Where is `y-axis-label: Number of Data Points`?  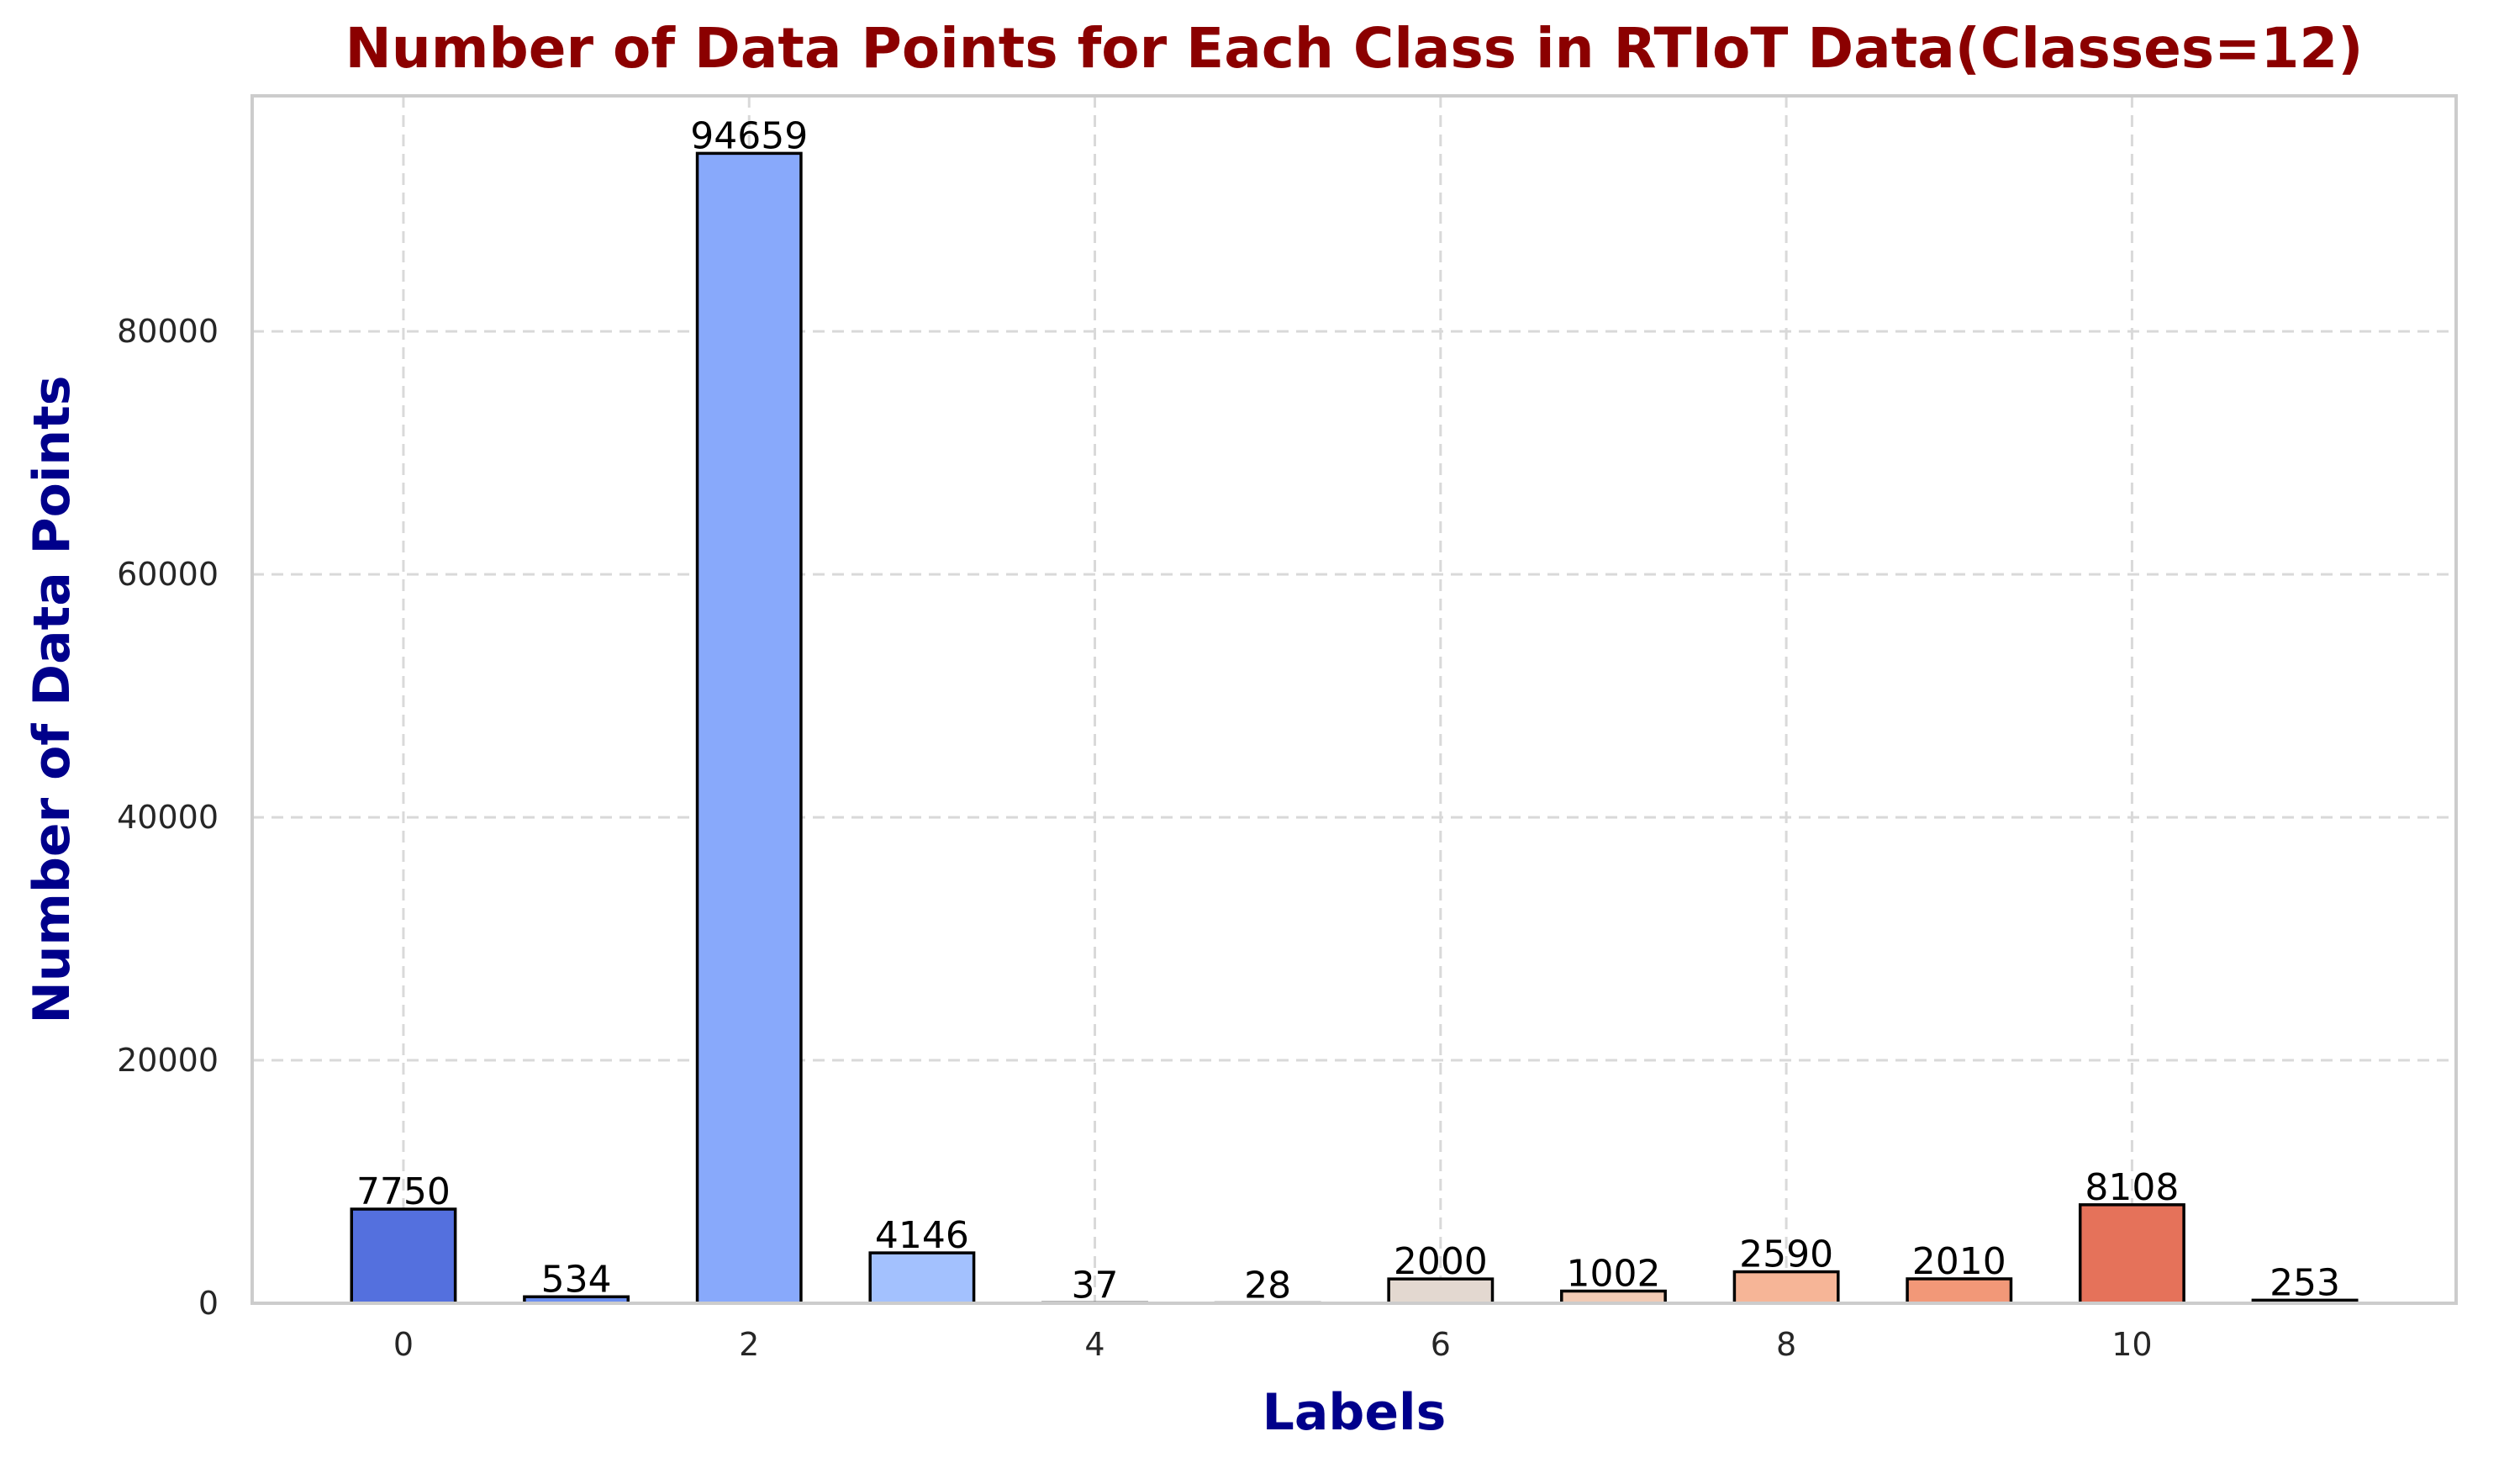 y-axis-label: Number of Data Points is located at coordinates (52, 699).